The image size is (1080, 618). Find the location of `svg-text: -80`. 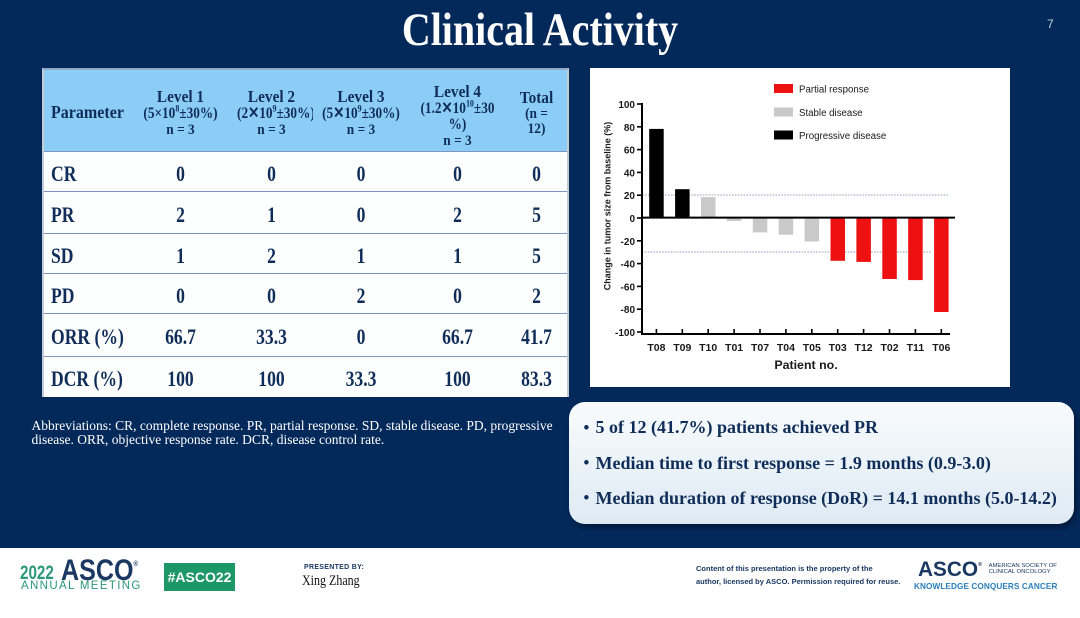

svg-text: -80 is located at coordinates (628, 310).